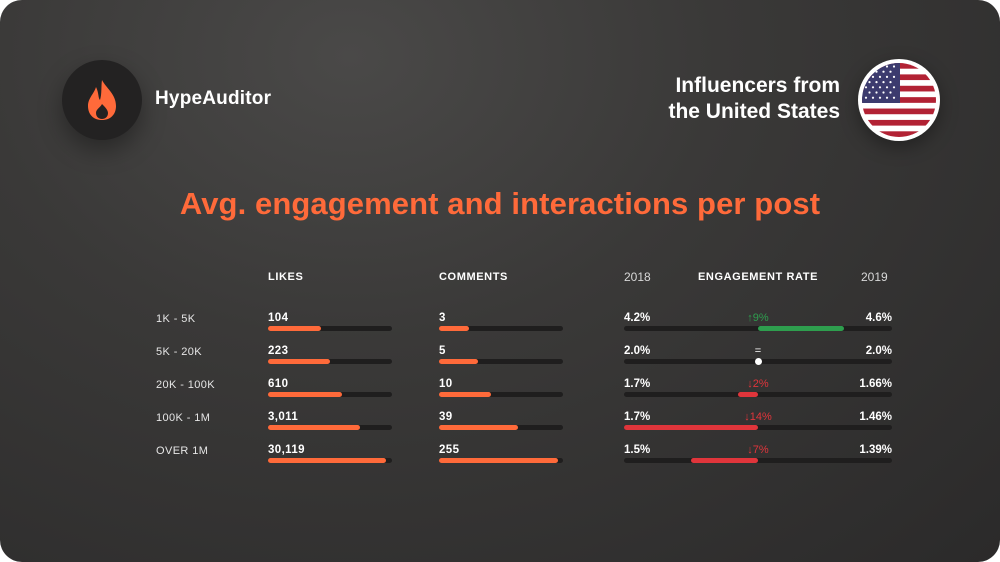  I want to click on row-category: 100K - 1M, so click(183, 418).